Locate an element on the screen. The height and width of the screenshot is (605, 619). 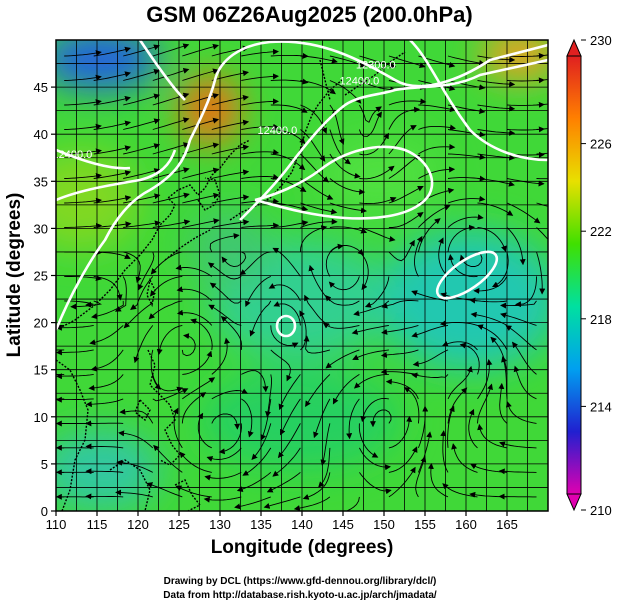
y-tick-label: 0 is located at coordinates (44, 511).